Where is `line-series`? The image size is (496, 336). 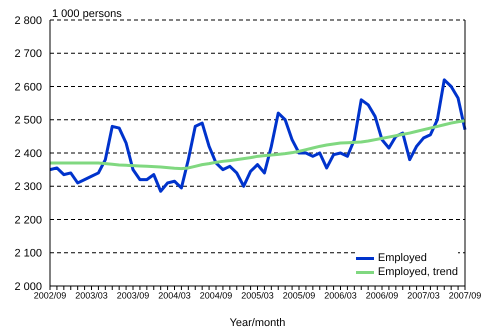
line-series is located at coordinates (257, 144).